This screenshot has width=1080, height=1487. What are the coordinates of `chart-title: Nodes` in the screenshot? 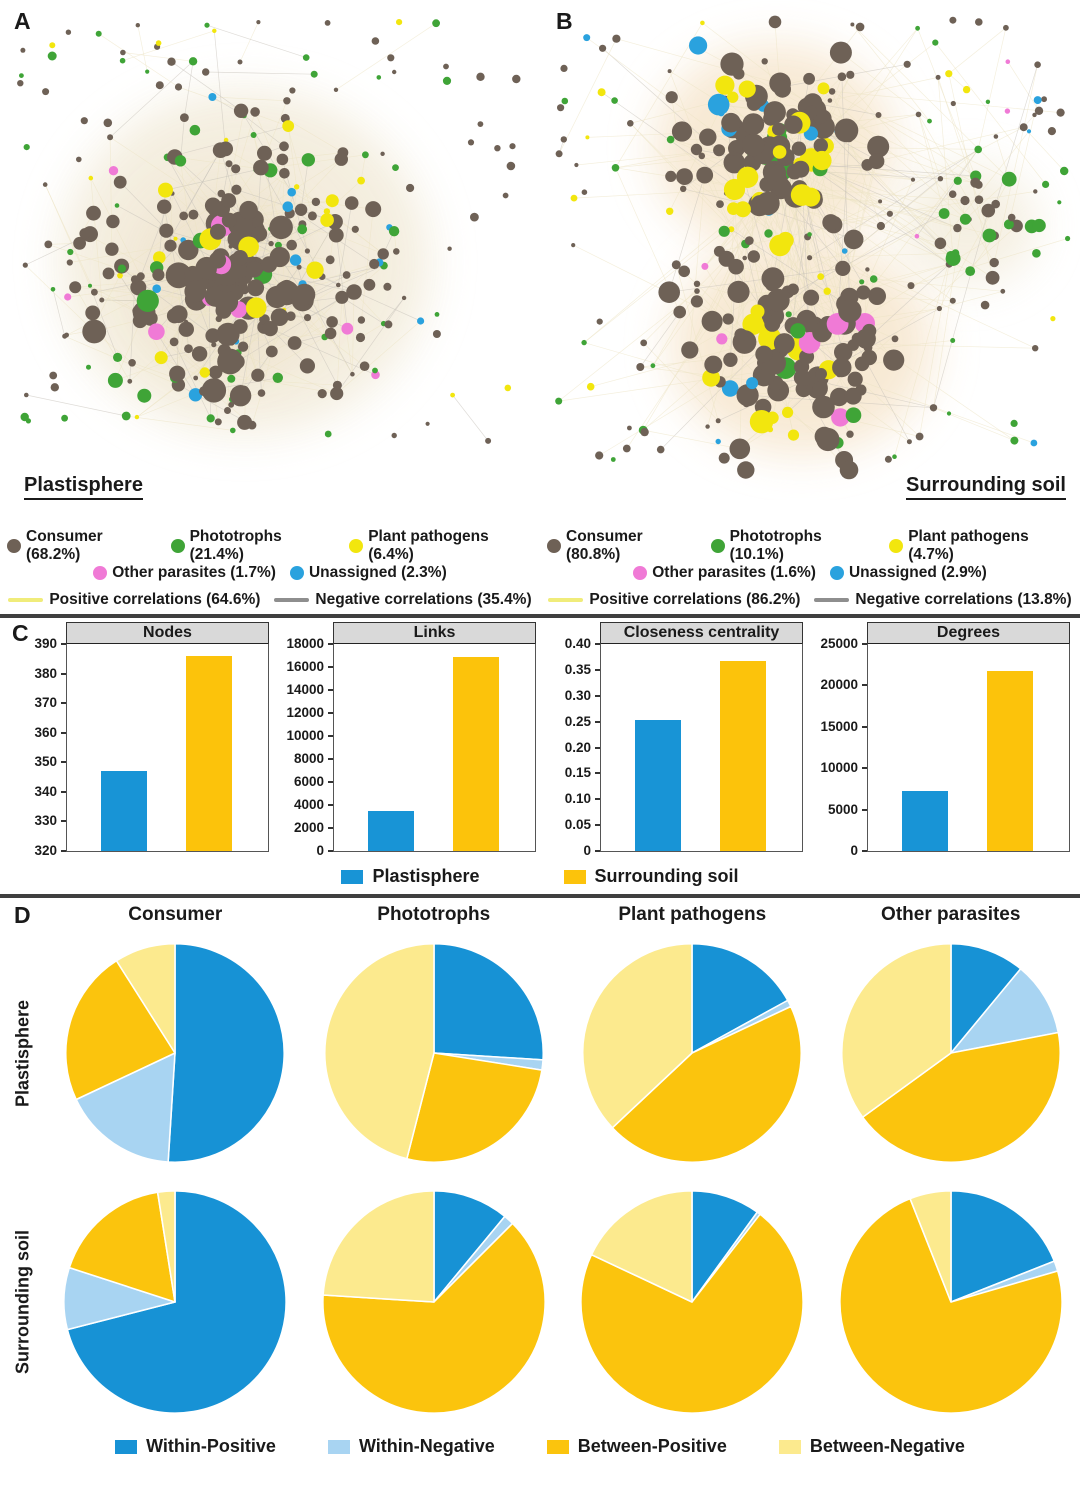 It's located at (167, 633).